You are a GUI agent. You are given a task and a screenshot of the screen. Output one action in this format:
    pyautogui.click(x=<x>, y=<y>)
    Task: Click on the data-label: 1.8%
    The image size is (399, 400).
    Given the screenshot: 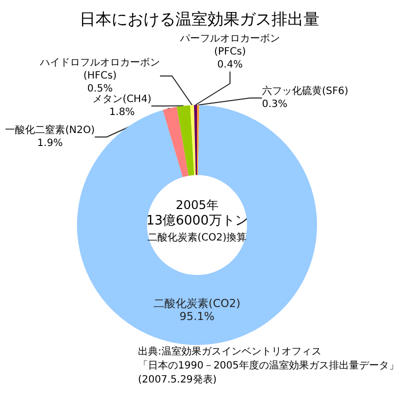 What is the action you would take?
    pyautogui.click(x=122, y=112)
    